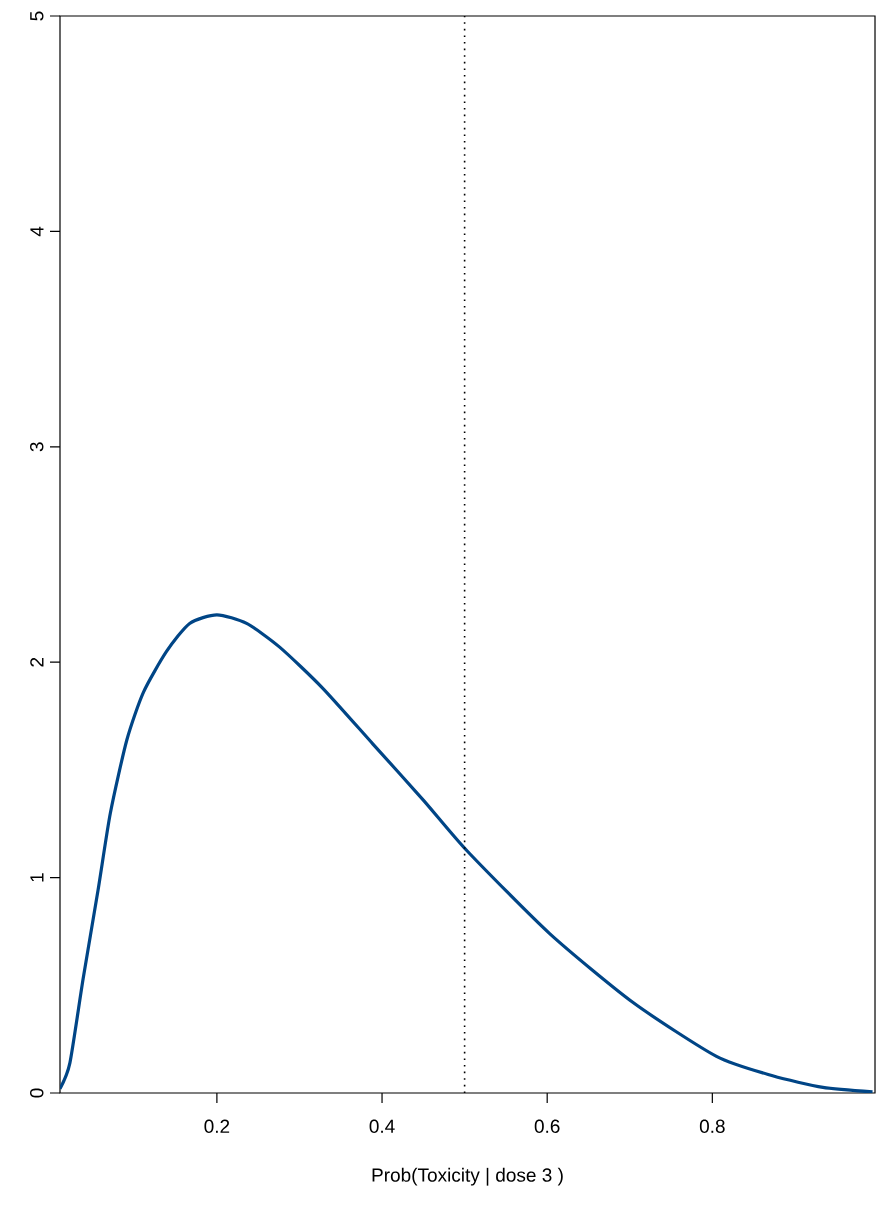  Describe the element at coordinates (547, 1126) in the screenshot. I see `x-tick-label: 0.6` at that location.